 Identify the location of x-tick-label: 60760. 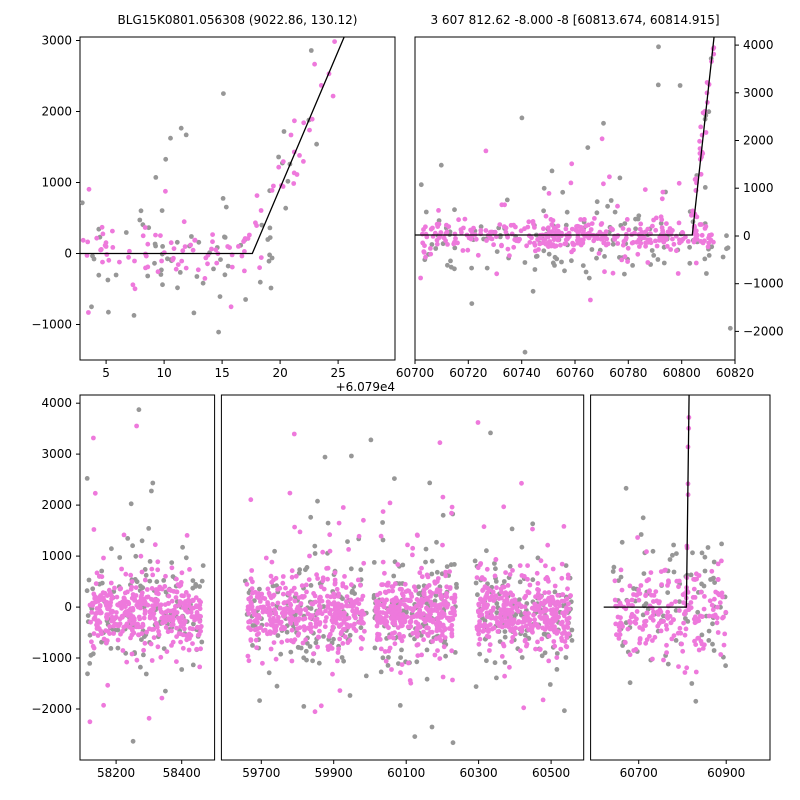
(575, 373).